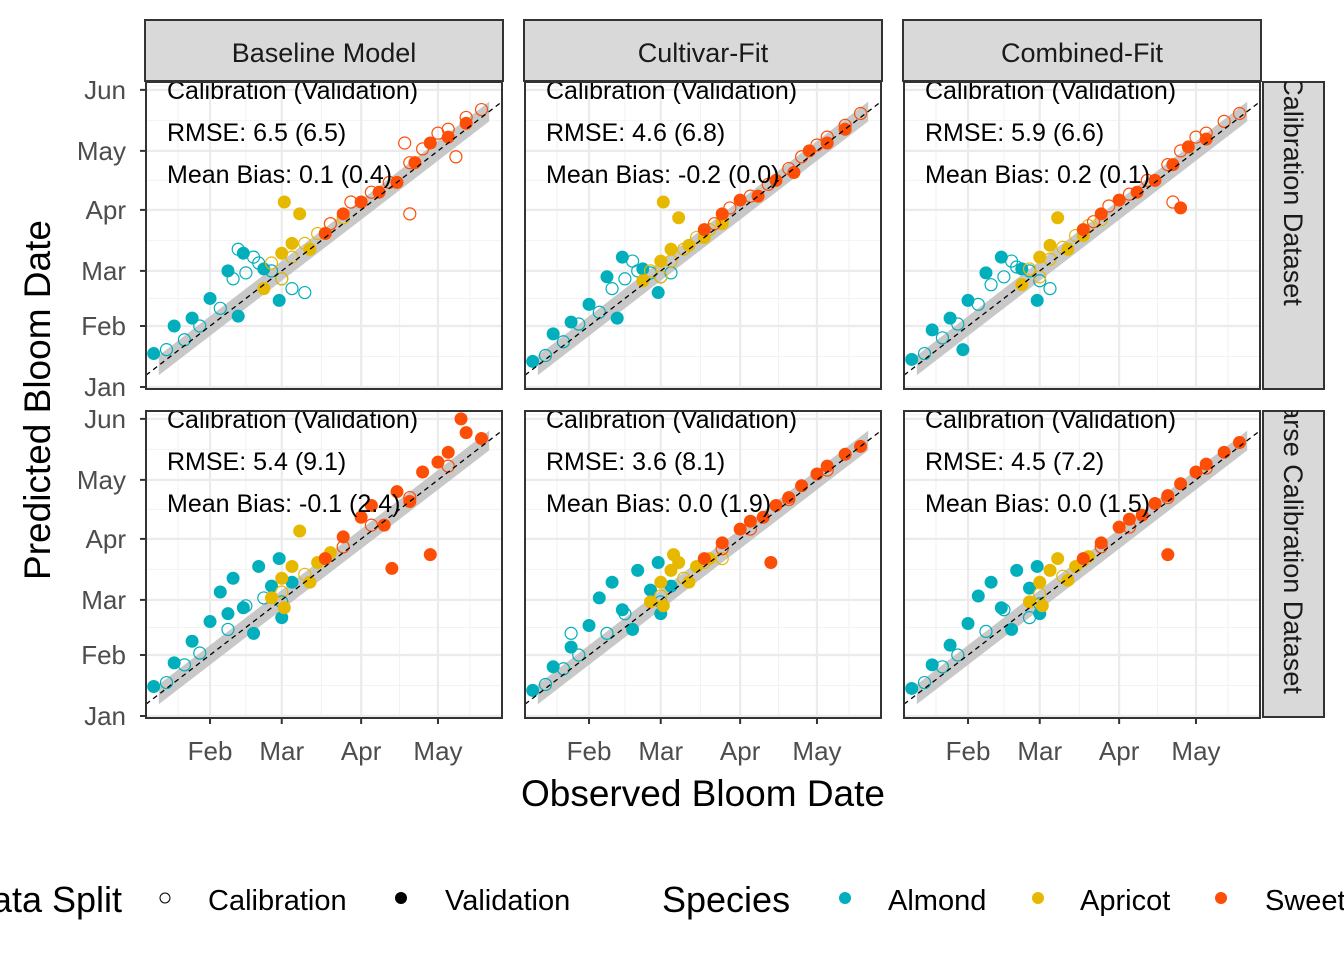 The width and height of the screenshot is (1344, 960). I want to click on row-strip-clip: Full Calibration Dataset, so click(1293, 194).